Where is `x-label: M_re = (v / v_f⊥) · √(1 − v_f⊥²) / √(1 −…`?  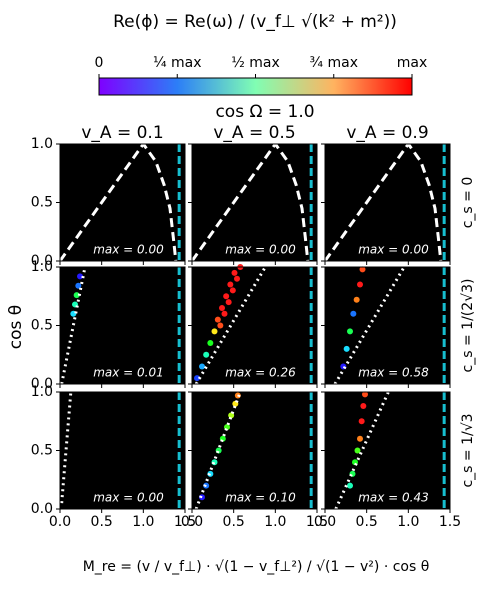 x-label: M_re = (v / v_f⊥) · √(1 − v_f⊥²) / √(1 −… is located at coordinates (256, 567).